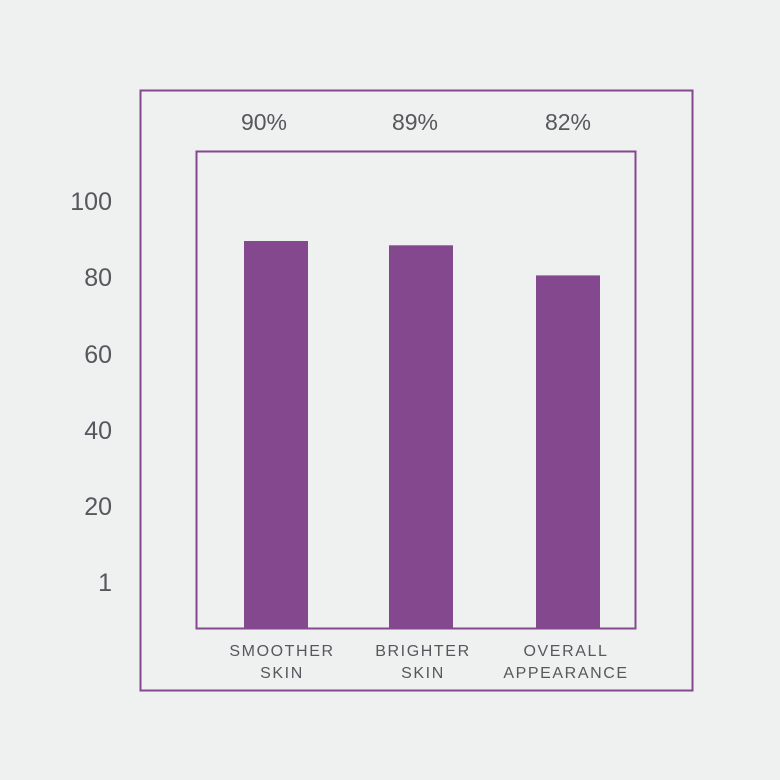 The width and height of the screenshot is (780, 780). I want to click on category-label: OVERALL APPEARANCE, so click(565, 662).